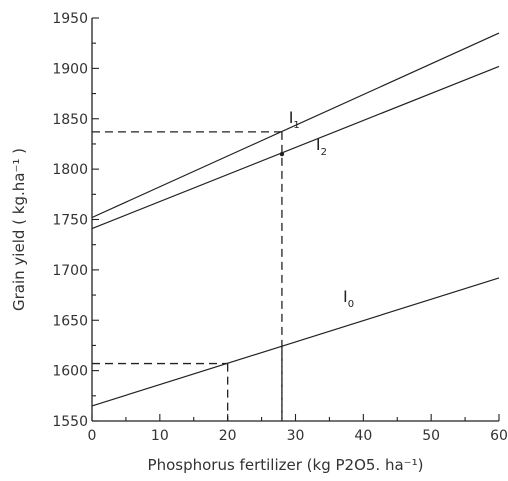 Image resolution: width=508 pixels, height=481 pixels. I want to click on x-tick-label: 30, so click(296, 436).